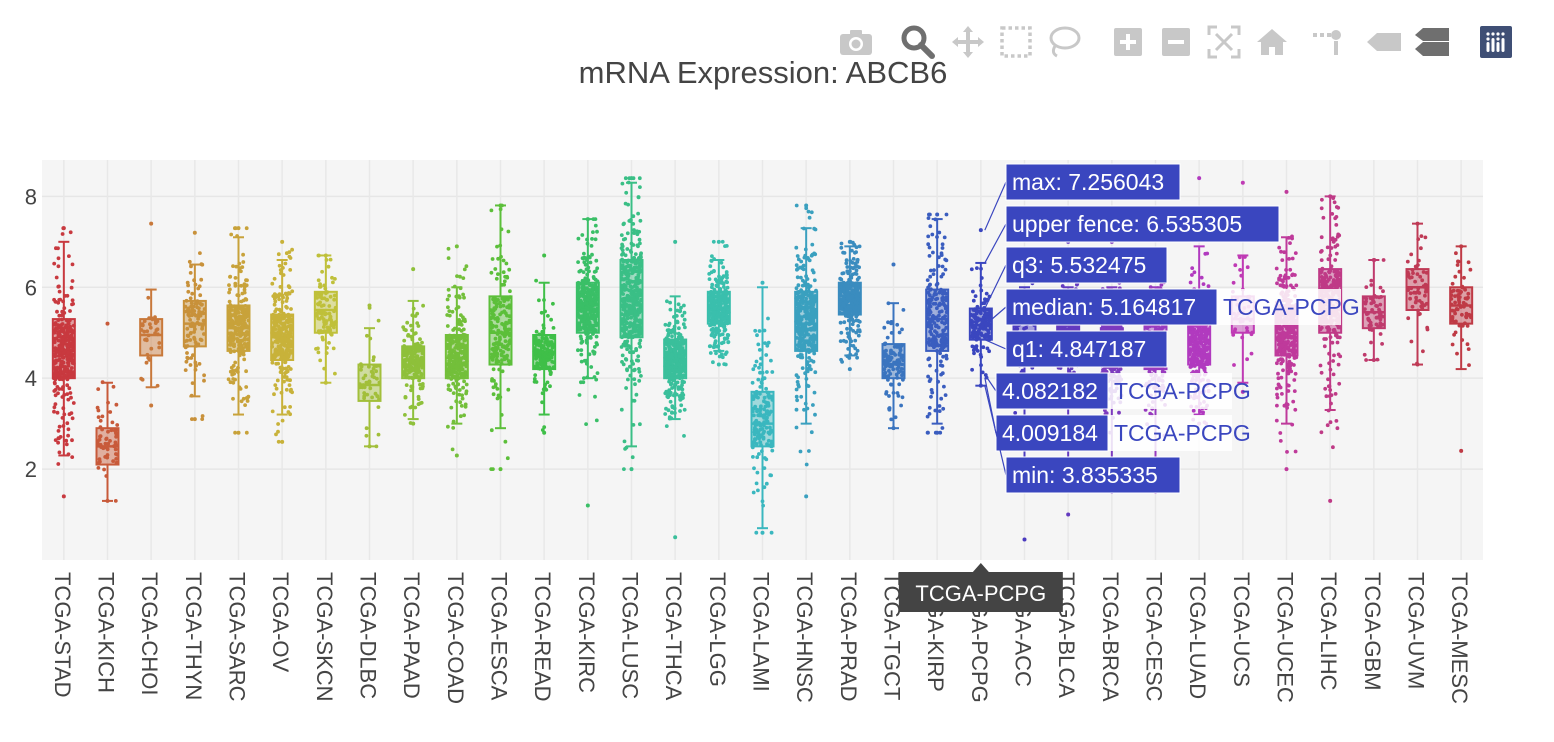 The width and height of the screenshot is (1554, 742). Describe the element at coordinates (1496, 42) in the screenshot. I see `plotly-logo-button` at that location.